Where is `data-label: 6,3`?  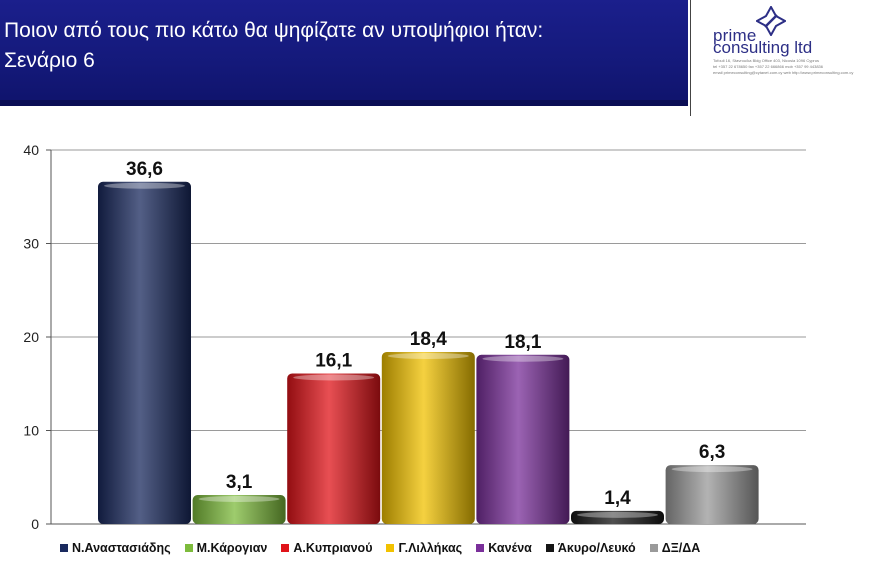
data-label: 6,3 is located at coordinates (712, 452).